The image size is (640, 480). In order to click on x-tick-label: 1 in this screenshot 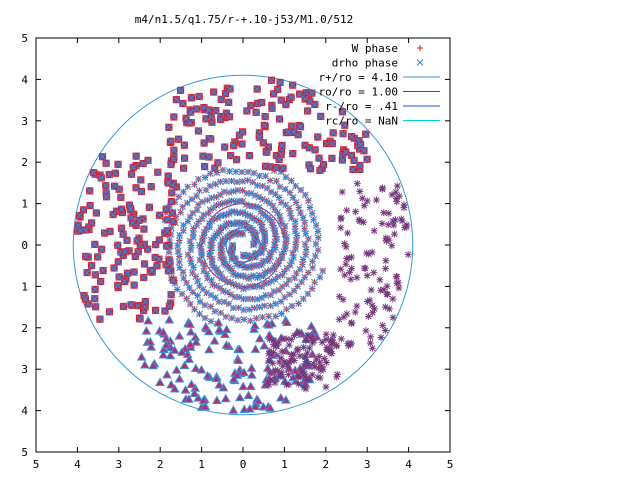, I will do `click(201, 464)`.